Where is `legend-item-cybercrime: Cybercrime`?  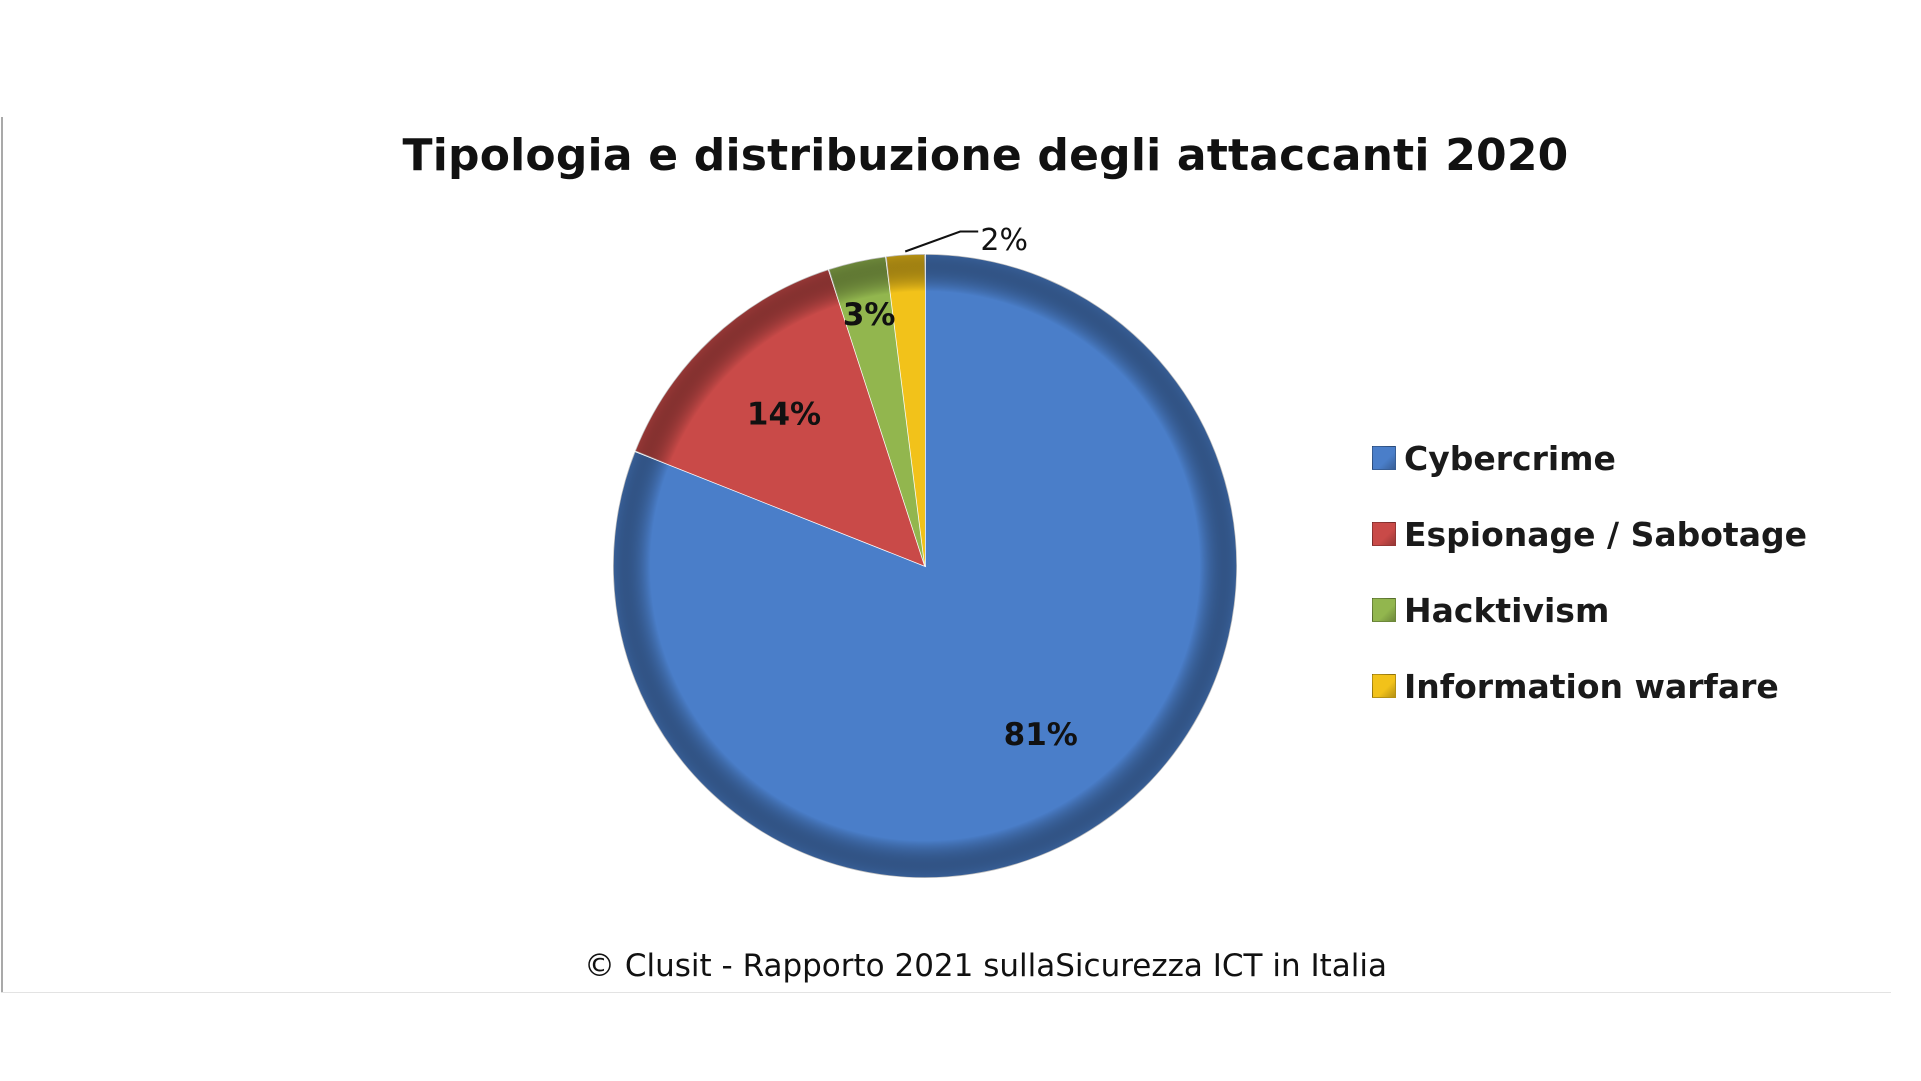
legend-item-cybercrime: Cybercrime is located at coordinates (1589, 458).